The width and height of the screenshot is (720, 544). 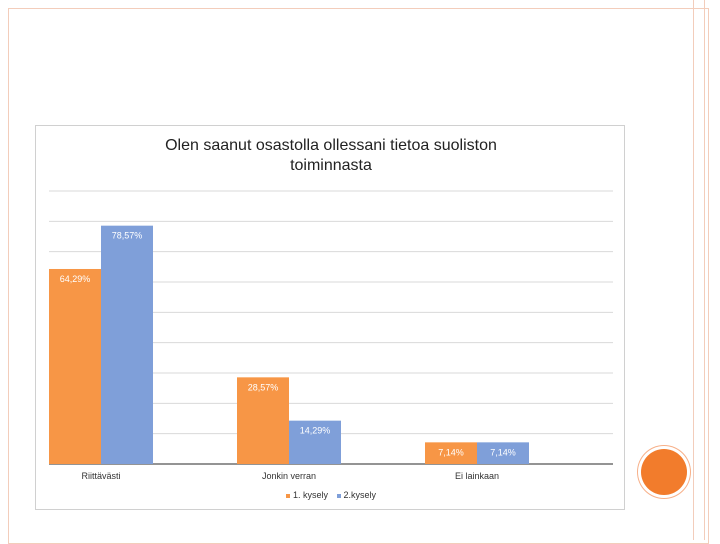 I want to click on category-label: Ei lainkaan, so click(x=477, y=476).